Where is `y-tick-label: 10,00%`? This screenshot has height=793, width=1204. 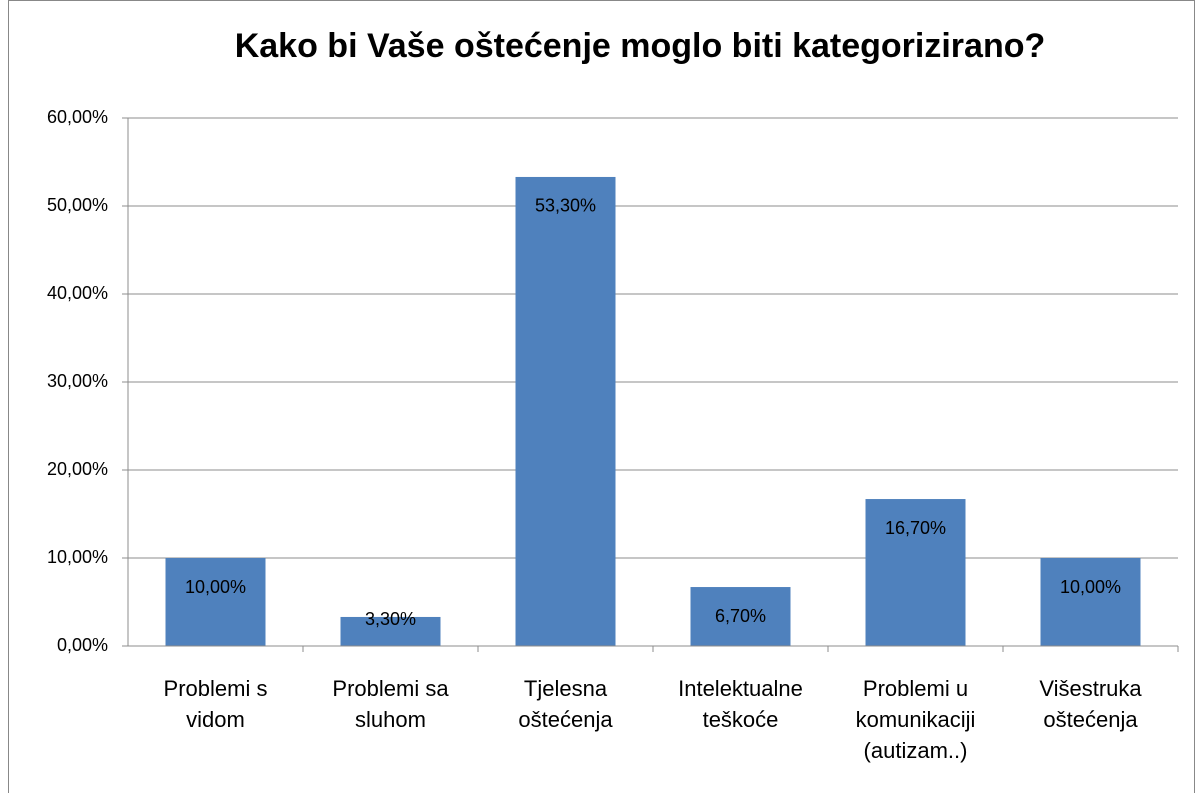
y-tick-label: 10,00% is located at coordinates (77, 557).